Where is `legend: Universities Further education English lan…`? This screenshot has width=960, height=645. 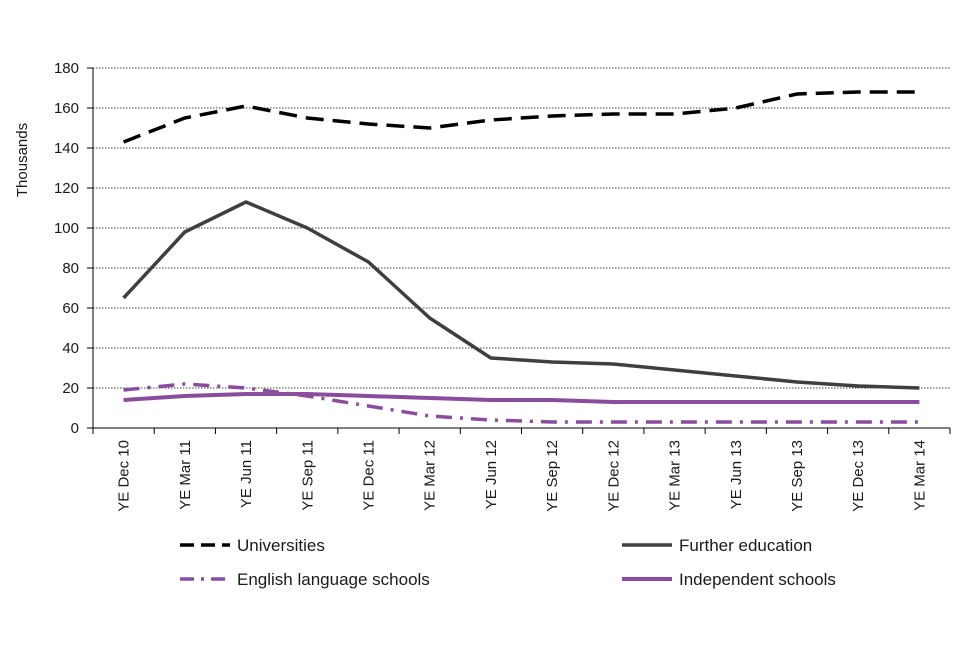
legend: Universities Further education English lan… is located at coordinates (508, 562).